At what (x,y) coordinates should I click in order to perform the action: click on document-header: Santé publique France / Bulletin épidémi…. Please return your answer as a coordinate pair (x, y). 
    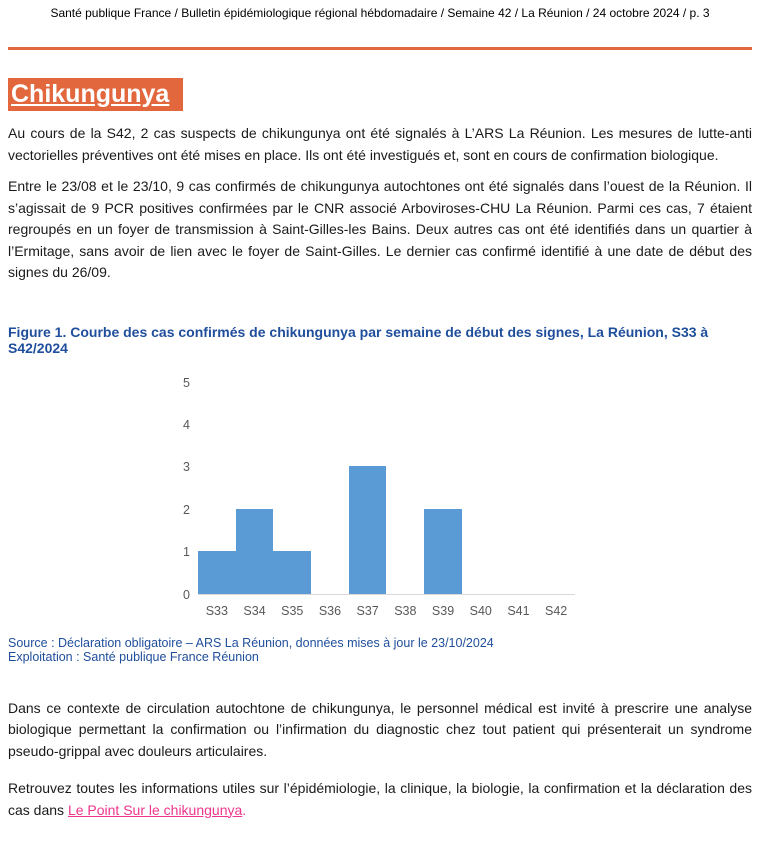
    Looking at the image, I should click on (380, 13).